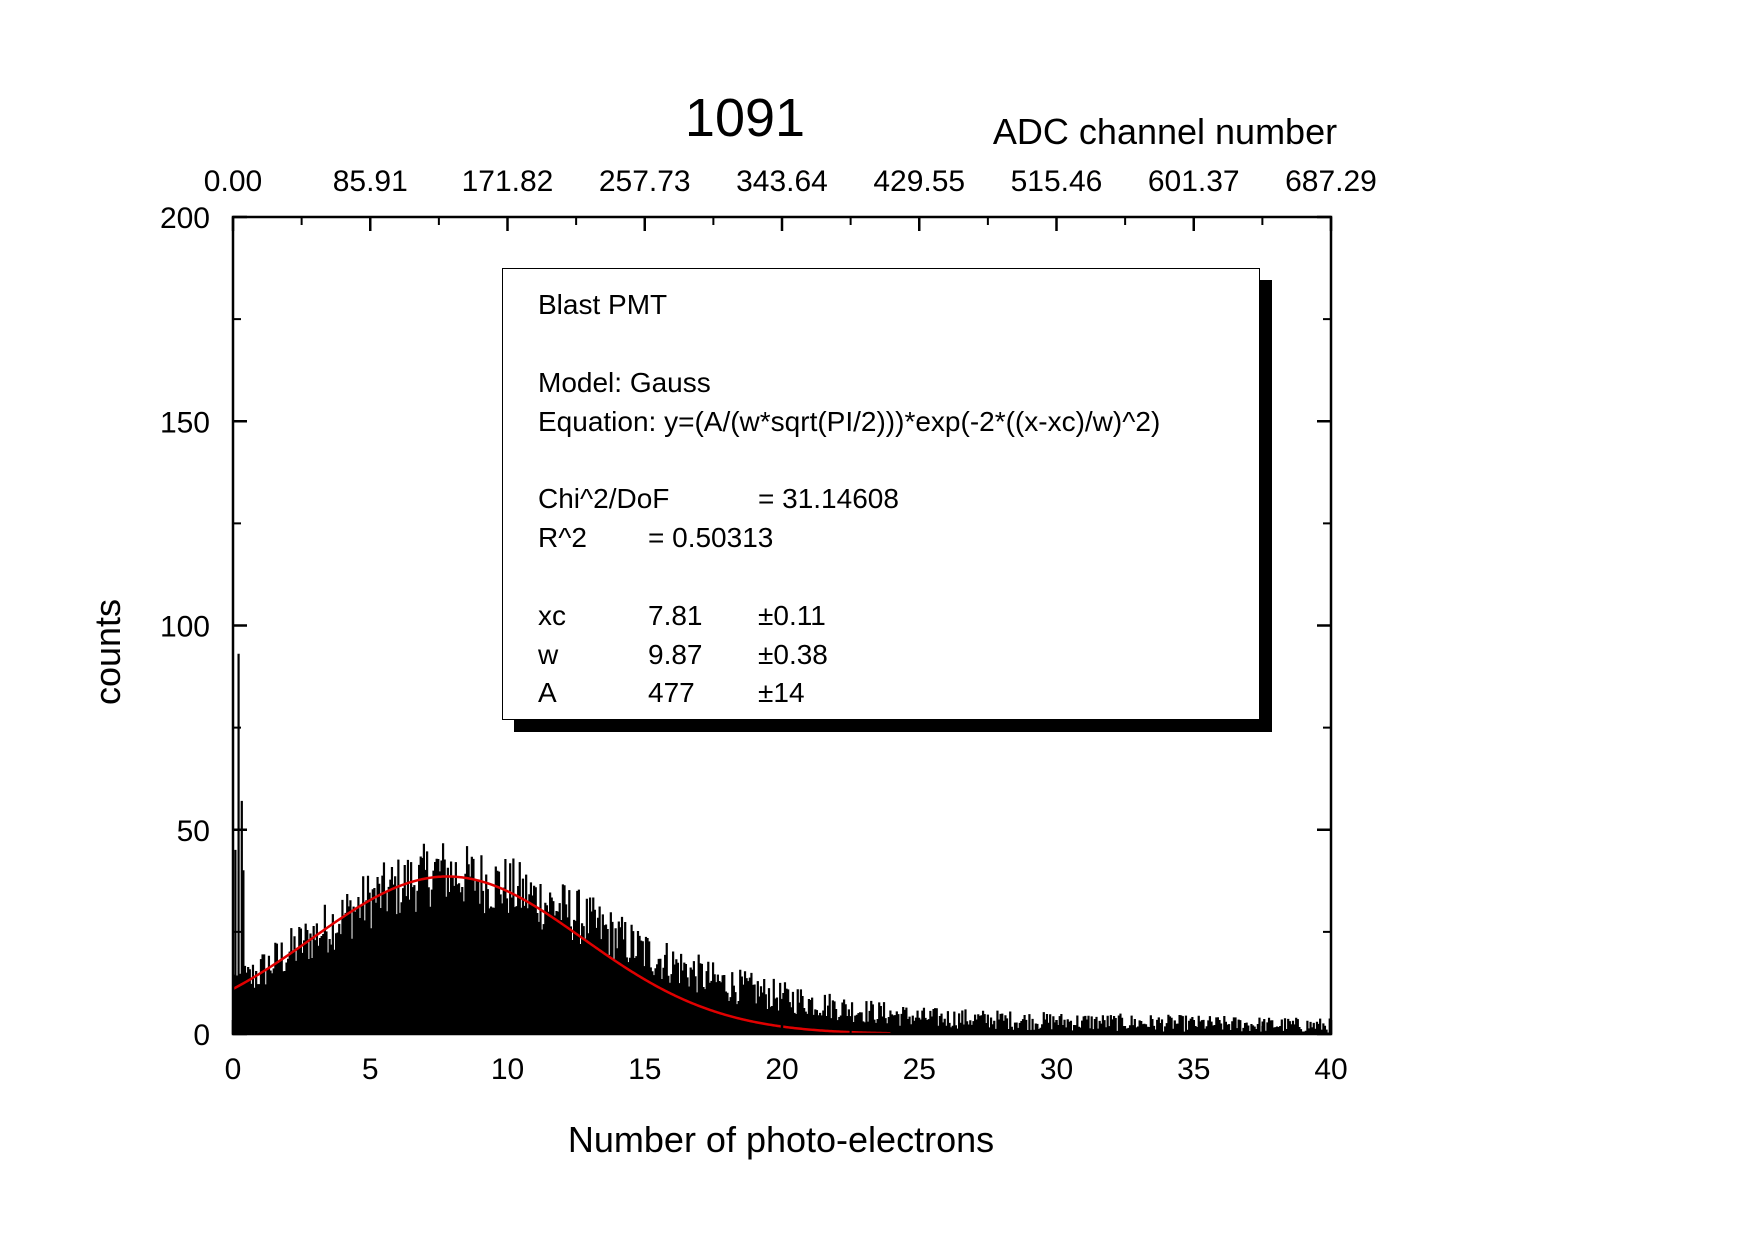 The image size is (1754, 1239). What do you see at coordinates (1056, 1069) in the screenshot?
I see `x-tick-label: 30` at bounding box center [1056, 1069].